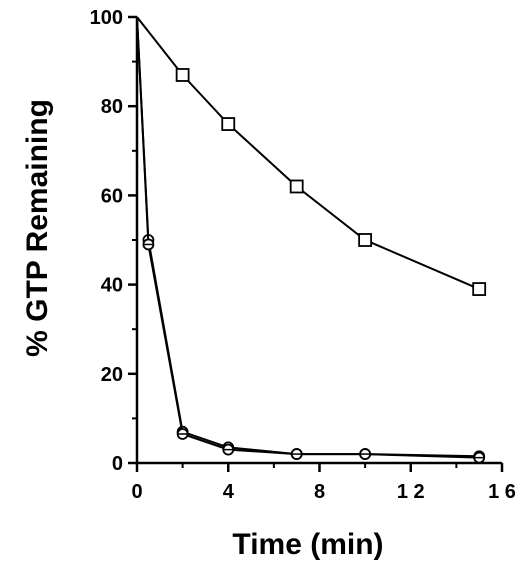  What do you see at coordinates (411, 492) in the screenshot?
I see `x-tick-label: 1 2` at bounding box center [411, 492].